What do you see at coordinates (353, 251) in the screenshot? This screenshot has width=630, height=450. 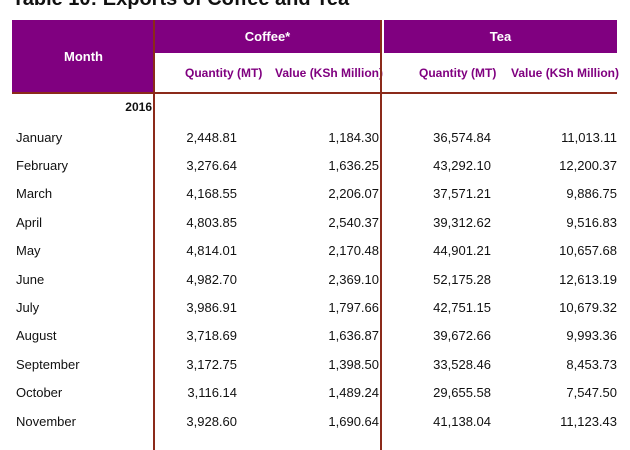 I see `coffee-value-cell: 2,170.48` at bounding box center [353, 251].